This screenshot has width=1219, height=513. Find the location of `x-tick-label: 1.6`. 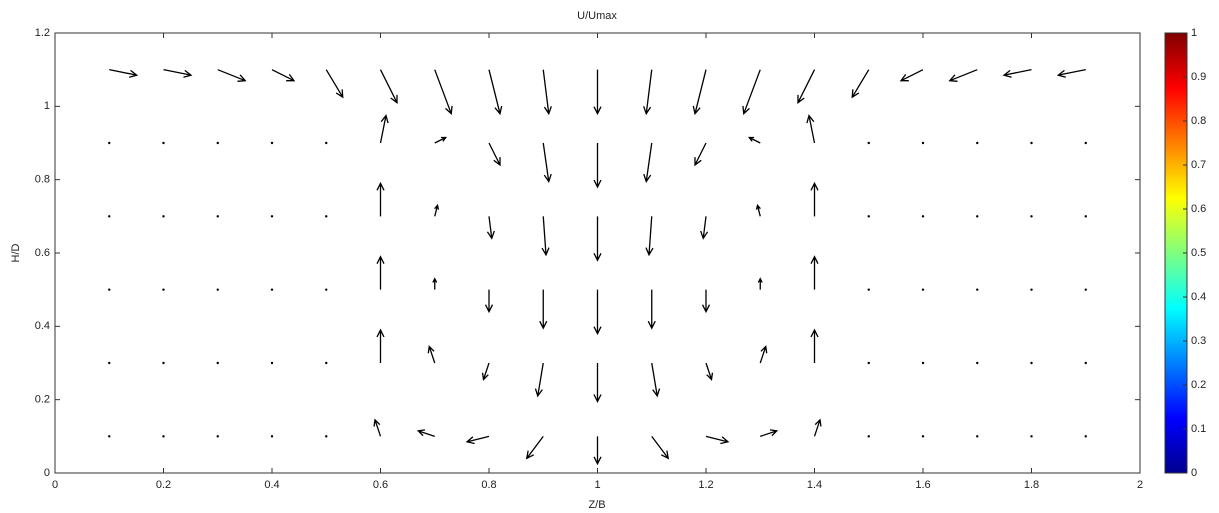

x-tick-label: 1.6 is located at coordinates (922, 485).